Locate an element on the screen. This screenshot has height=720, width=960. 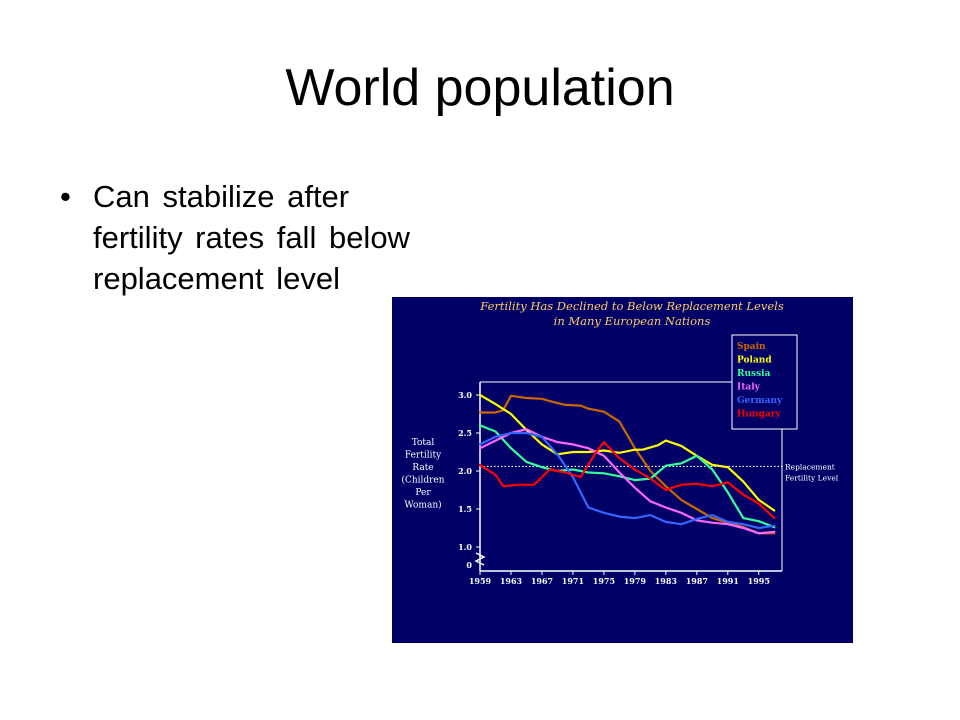
x-tick-label: 1963 is located at coordinates (511, 581).